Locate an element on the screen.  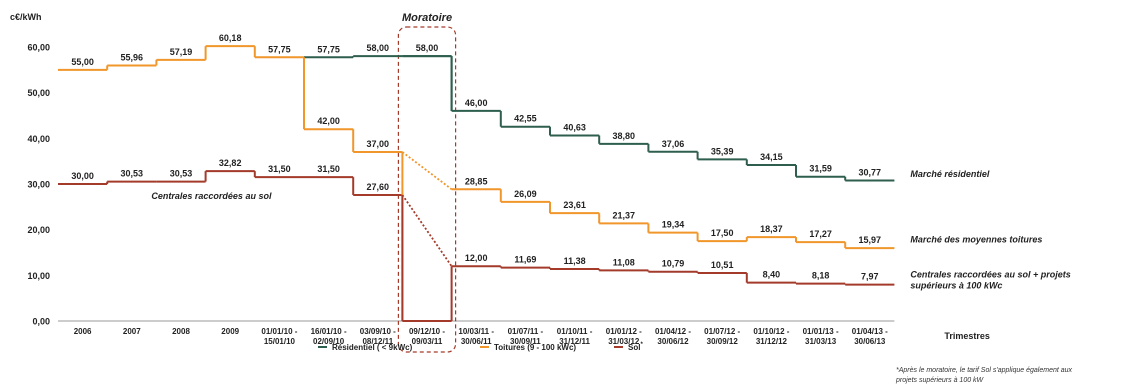
data-label: 34,15 is located at coordinates (771, 157).